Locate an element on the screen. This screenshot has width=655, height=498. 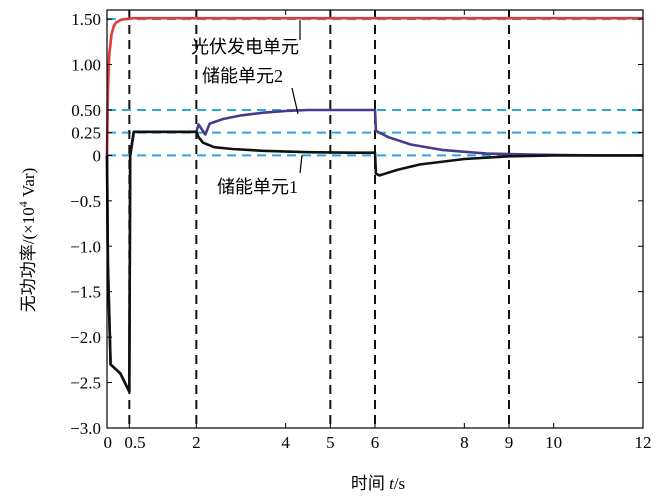
y-tick-label: 1.50 is located at coordinates (86, 19).